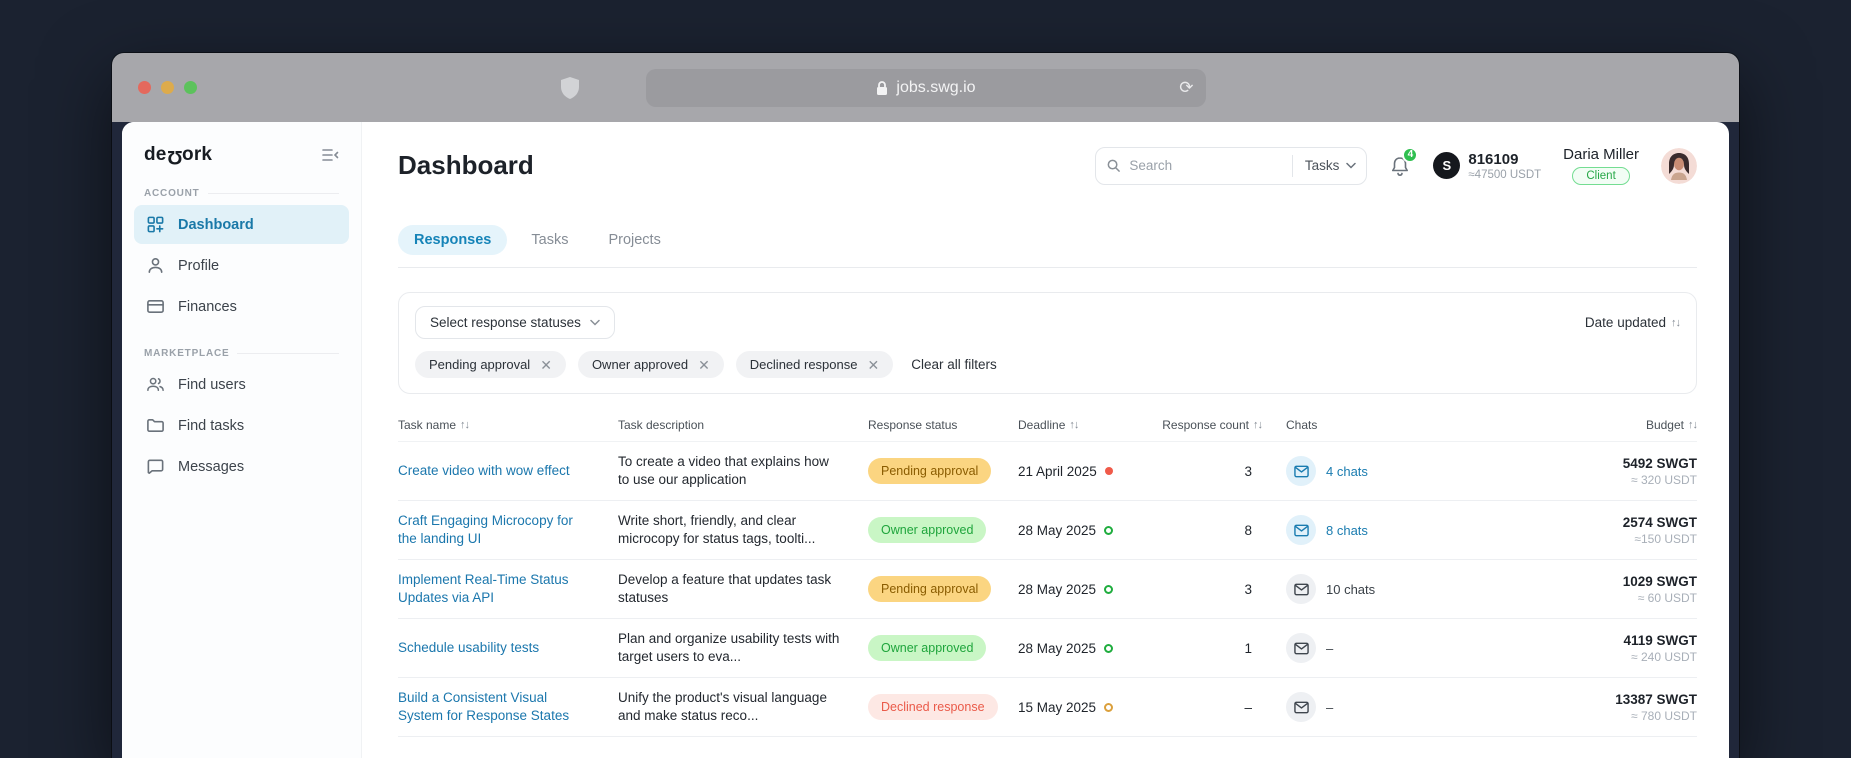  I want to click on sidebar-item-label: Messages, so click(211, 466).